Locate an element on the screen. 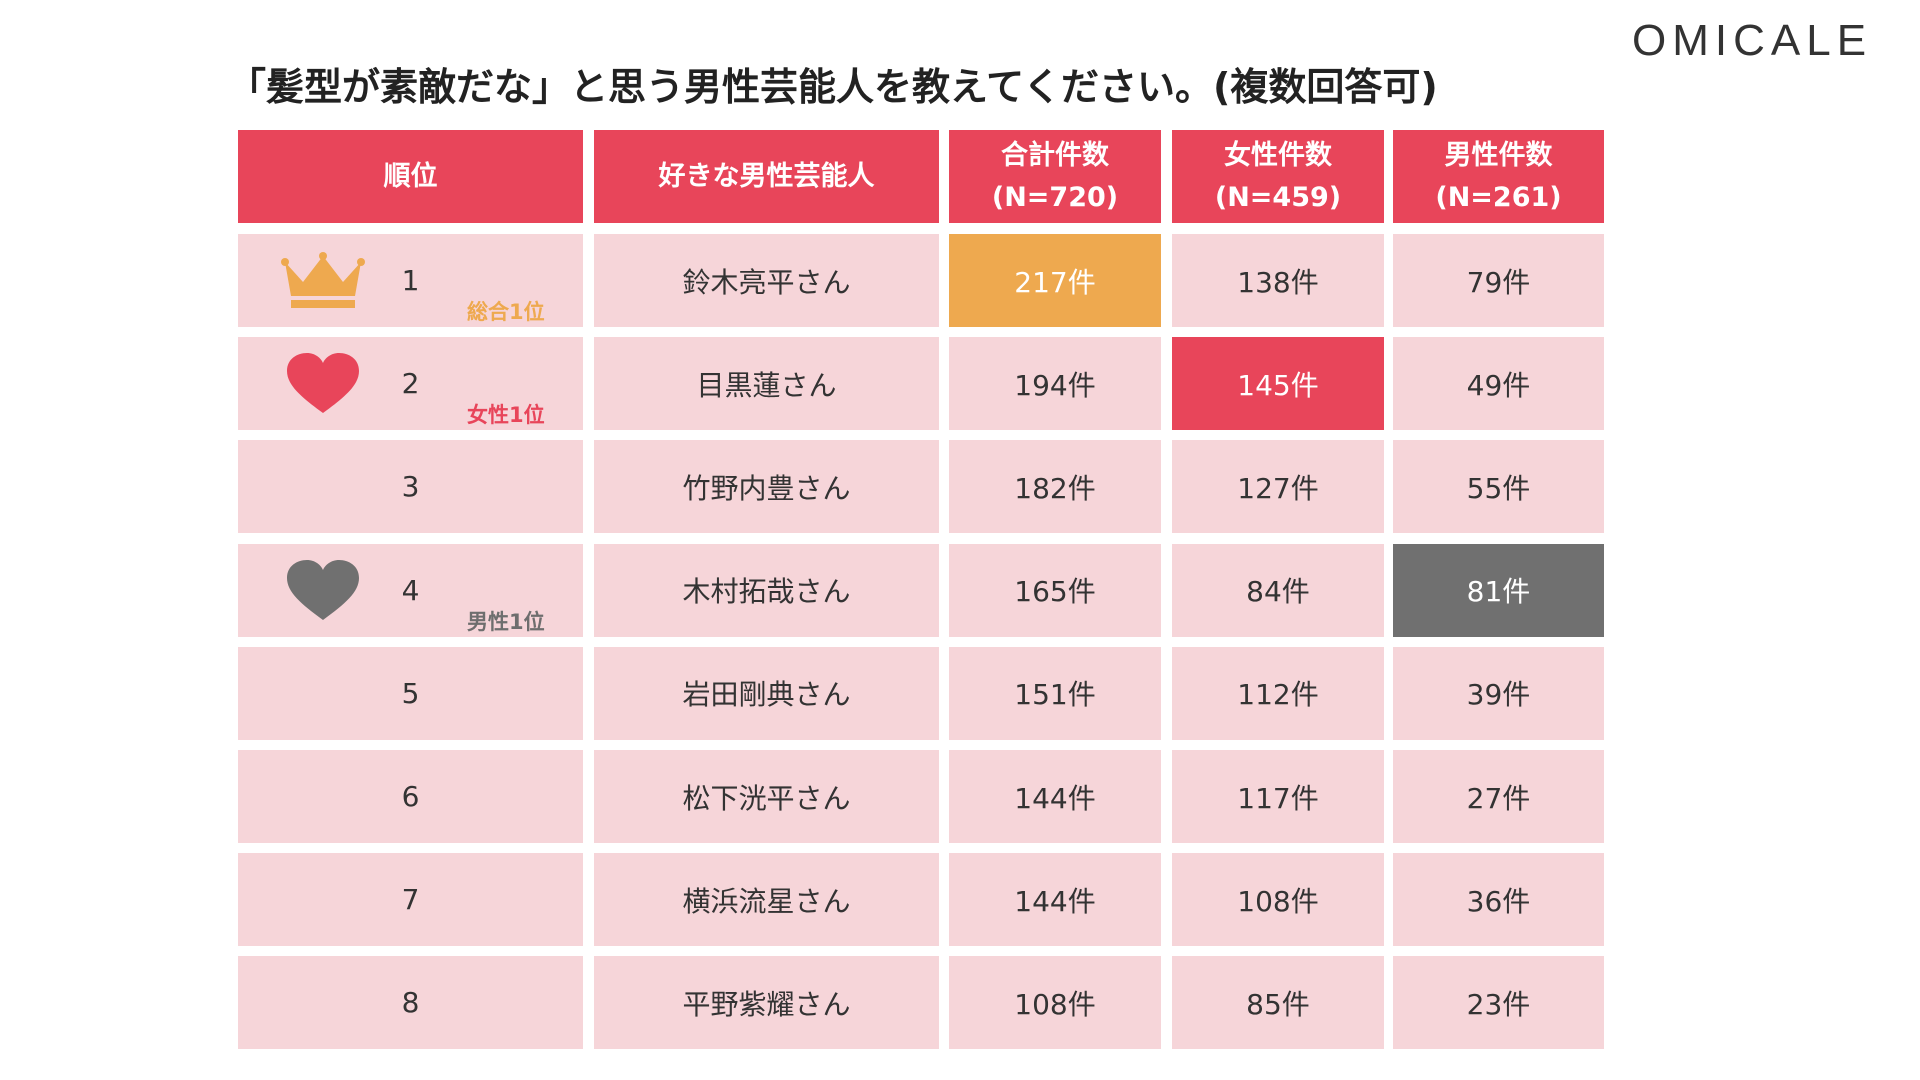  header-cell: 好きな男性芸能人 is located at coordinates (766, 176).